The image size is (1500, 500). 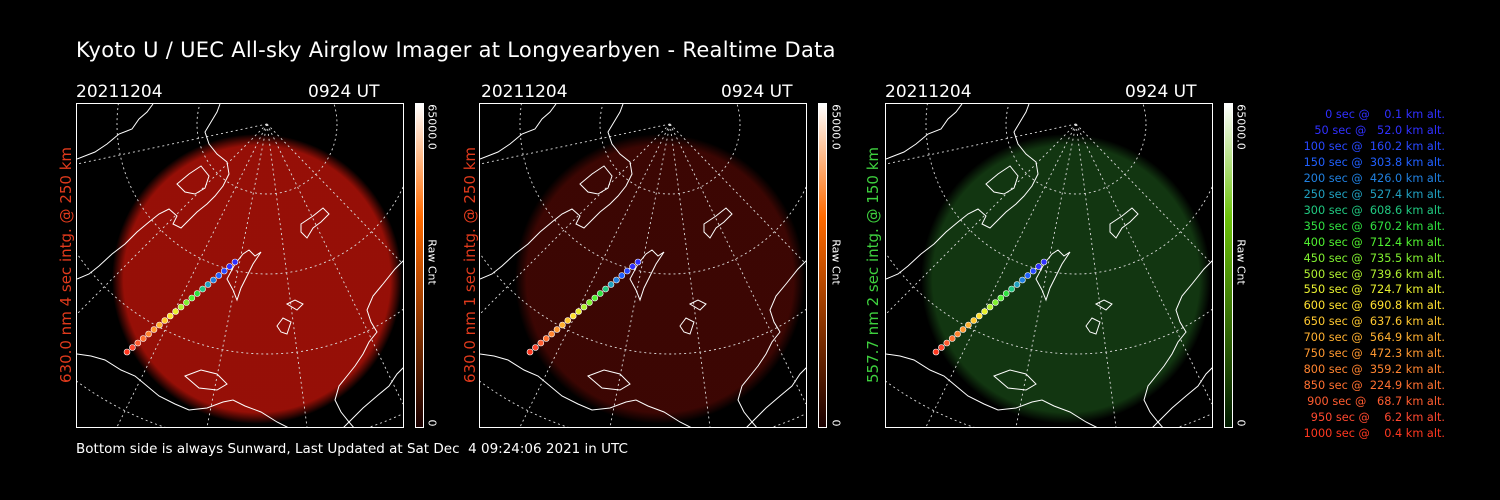 What do you see at coordinates (1049, 265) in the screenshot?
I see `panel-3-map` at bounding box center [1049, 265].